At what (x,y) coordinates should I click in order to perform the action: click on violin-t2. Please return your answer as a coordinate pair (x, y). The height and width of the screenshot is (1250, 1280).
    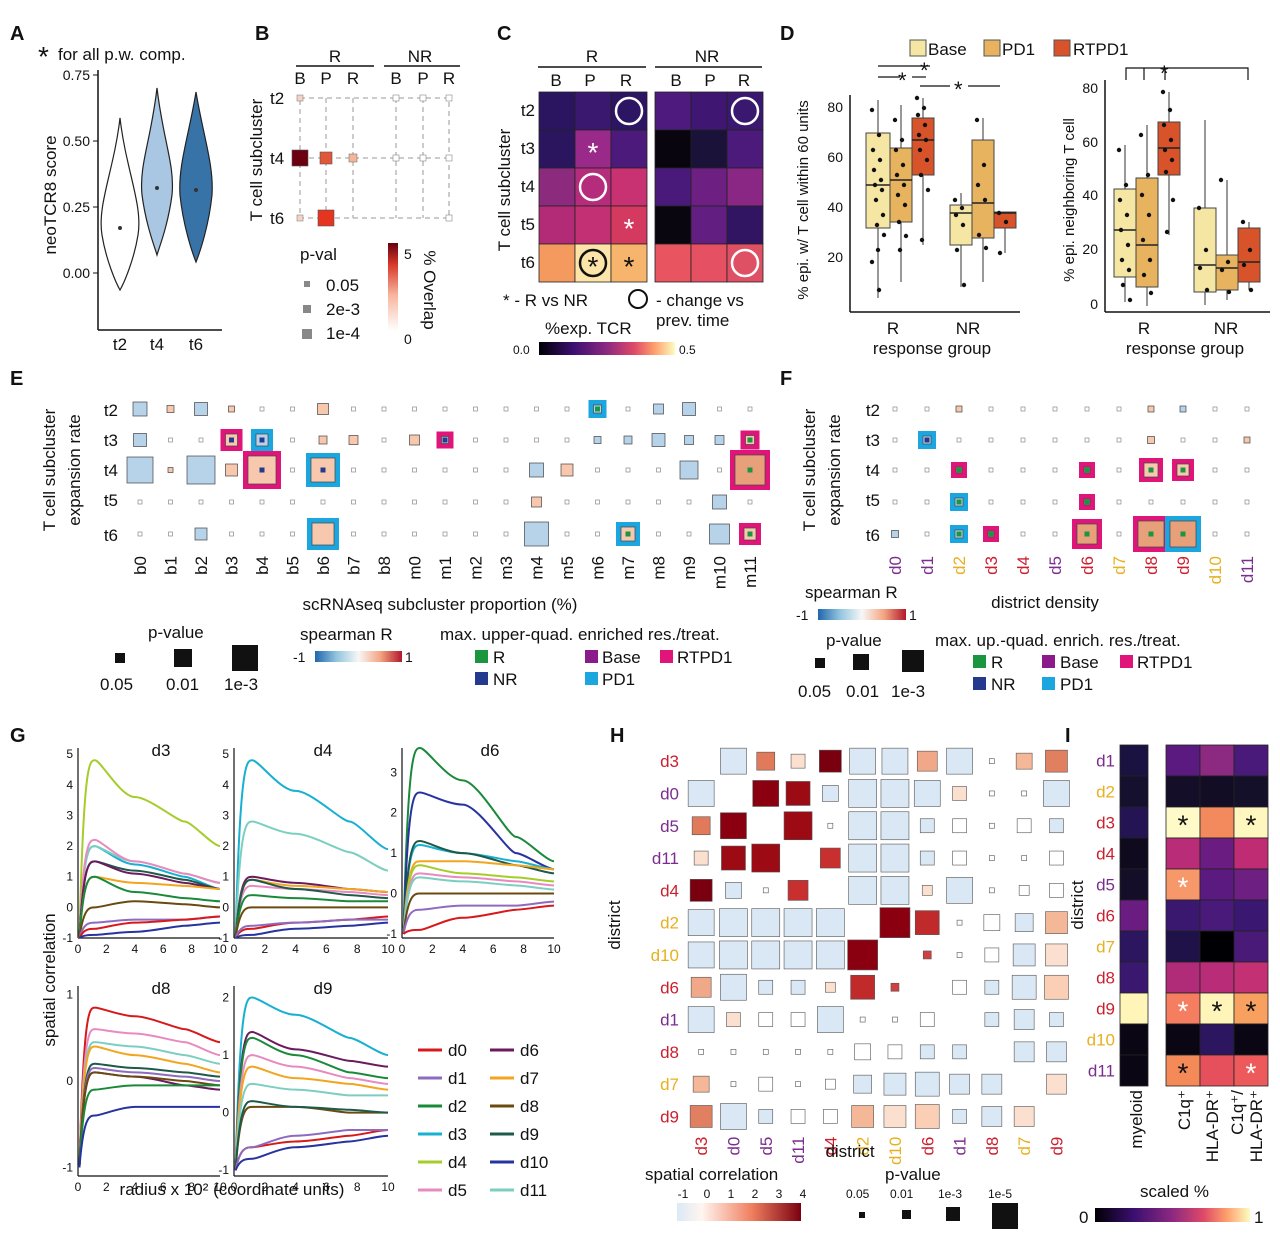
    Looking at the image, I should click on (120, 204).